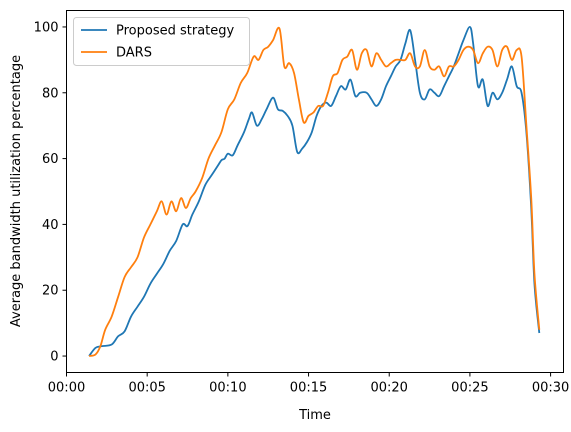 The width and height of the screenshot is (571, 432). What do you see at coordinates (50, 159) in the screenshot?
I see `y-tick-label: 60` at bounding box center [50, 159].